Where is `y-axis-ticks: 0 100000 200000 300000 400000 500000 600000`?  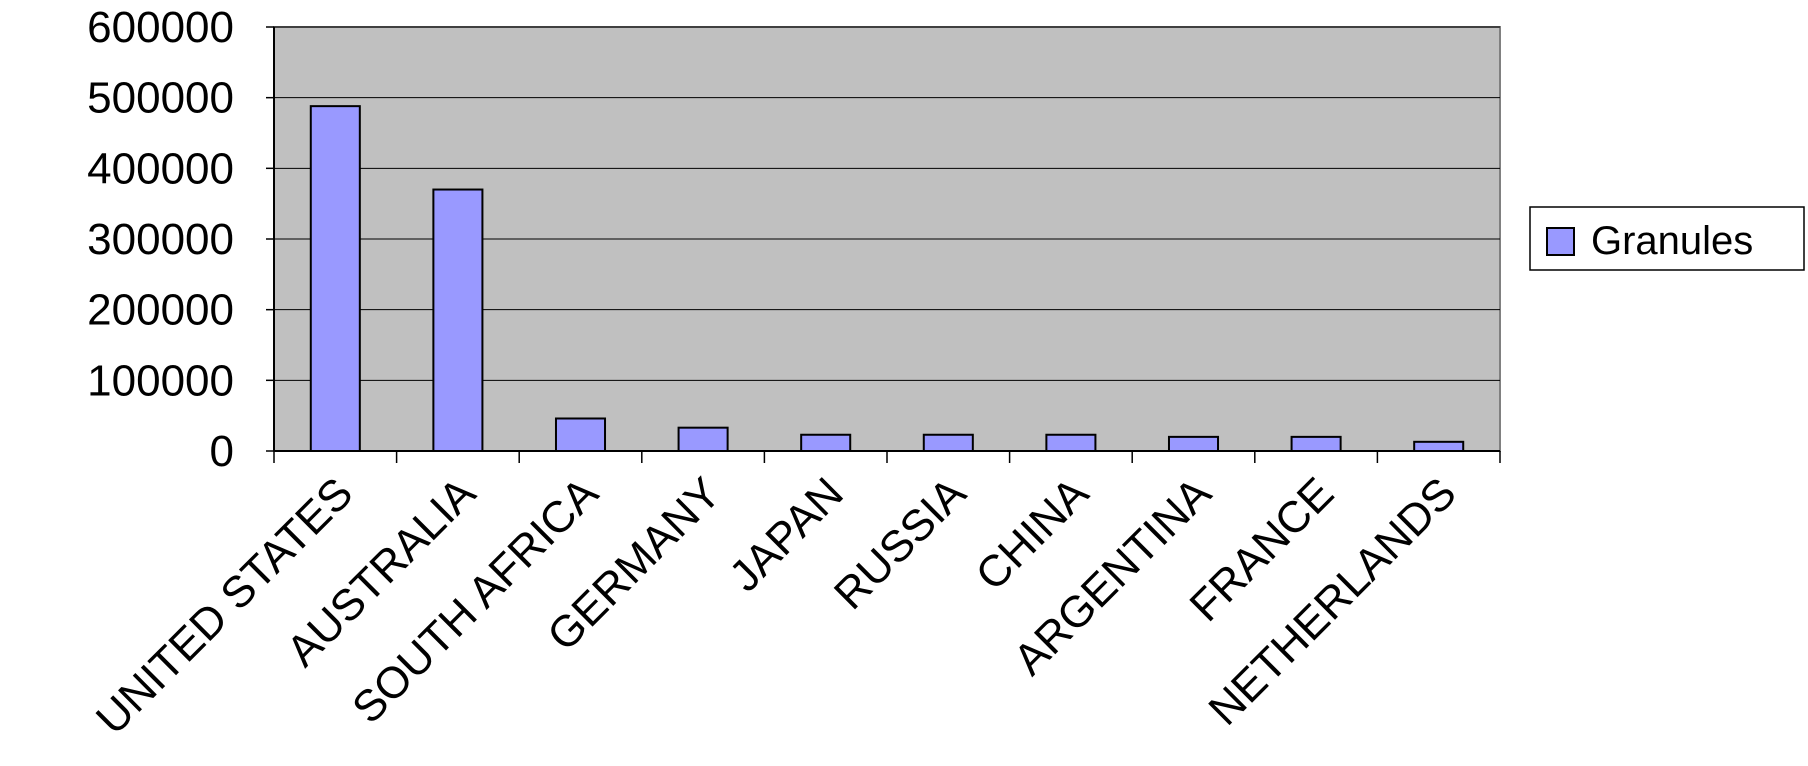
y-axis-ticks: 0 100000 200000 300000 400000 500000 600000 is located at coordinates (180, 239).